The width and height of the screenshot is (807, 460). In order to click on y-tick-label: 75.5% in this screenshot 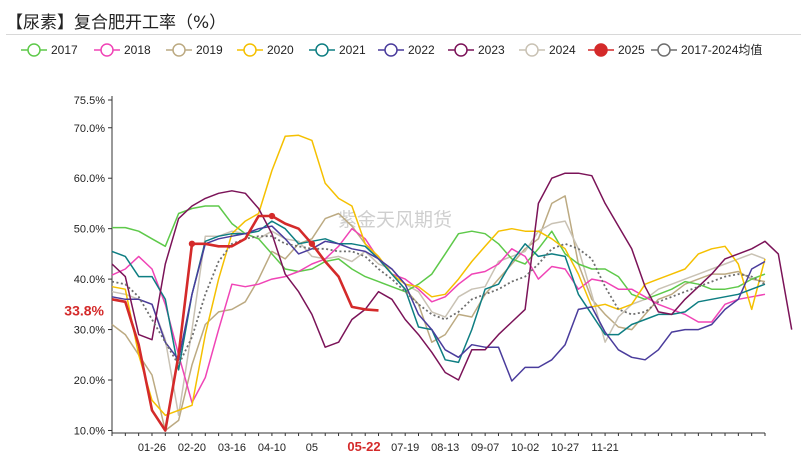, I will do `click(89, 101)`.